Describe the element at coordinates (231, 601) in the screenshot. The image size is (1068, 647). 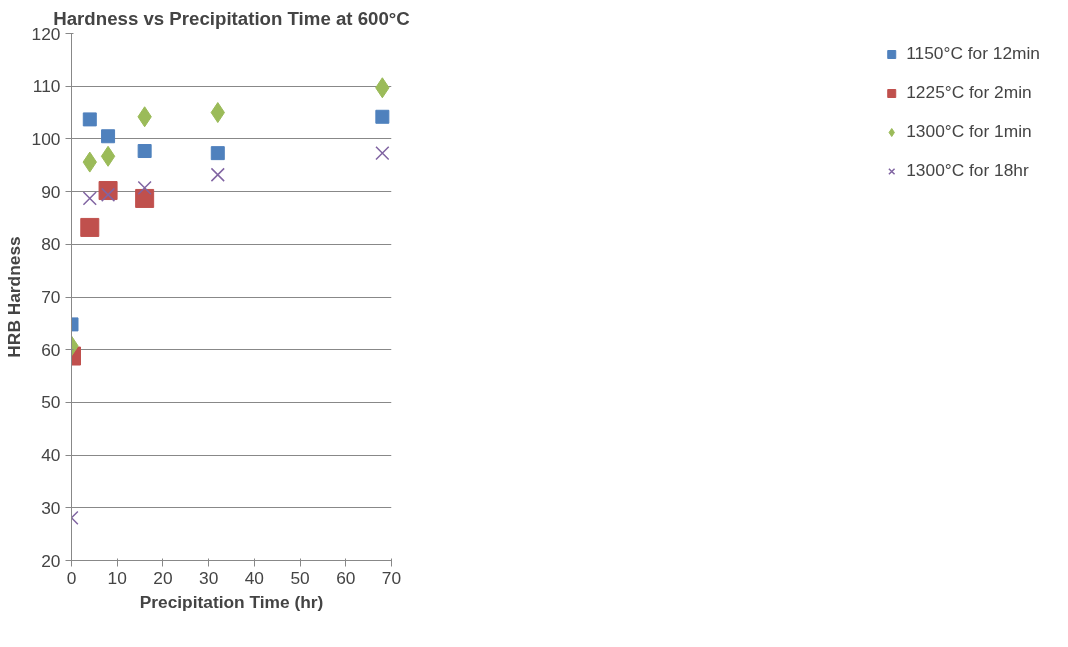
I see `x-axis-title: Precipitation Time (hr)` at that location.